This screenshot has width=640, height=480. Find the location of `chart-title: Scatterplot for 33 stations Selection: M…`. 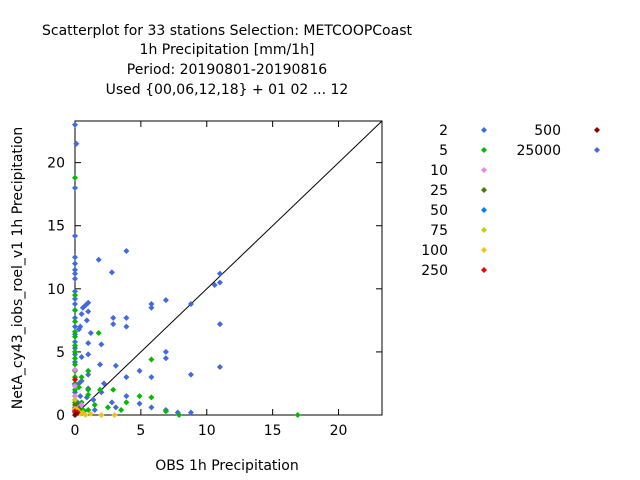

chart-title: Scatterplot for 33 stations Selection: M… is located at coordinates (227, 60).